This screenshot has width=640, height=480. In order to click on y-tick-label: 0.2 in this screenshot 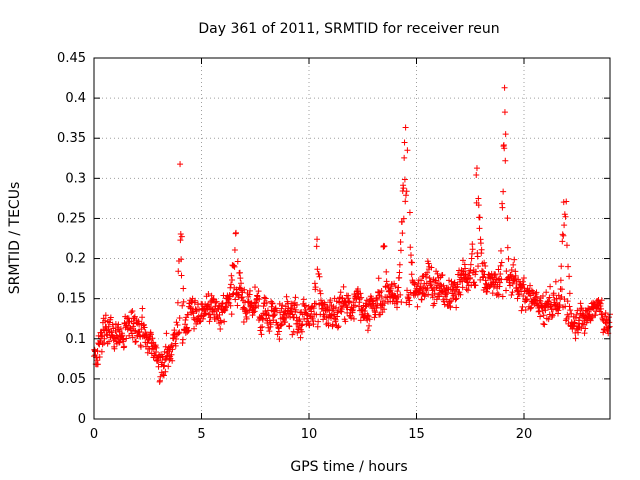, I will do `click(75, 259)`.